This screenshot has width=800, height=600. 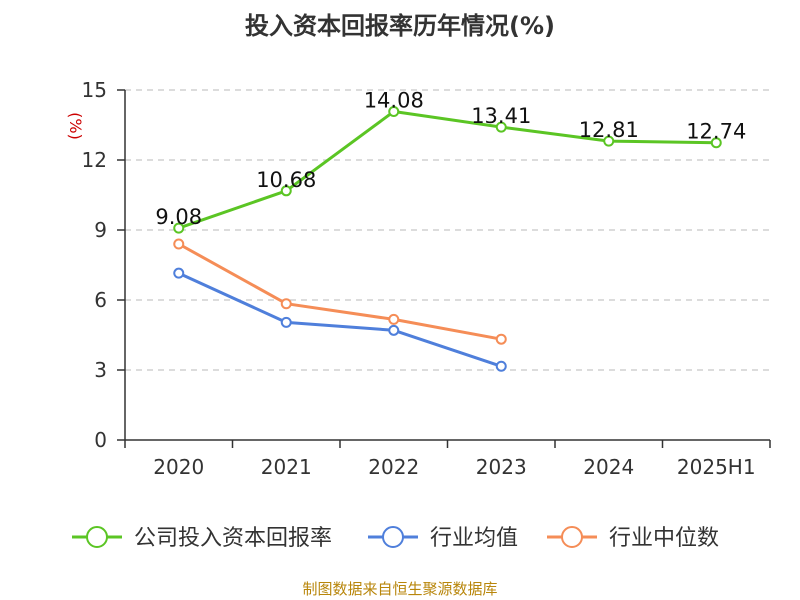 I want to click on legend: 公司投入资本回报率 行业均值 行业中位数, so click(x=395, y=538).